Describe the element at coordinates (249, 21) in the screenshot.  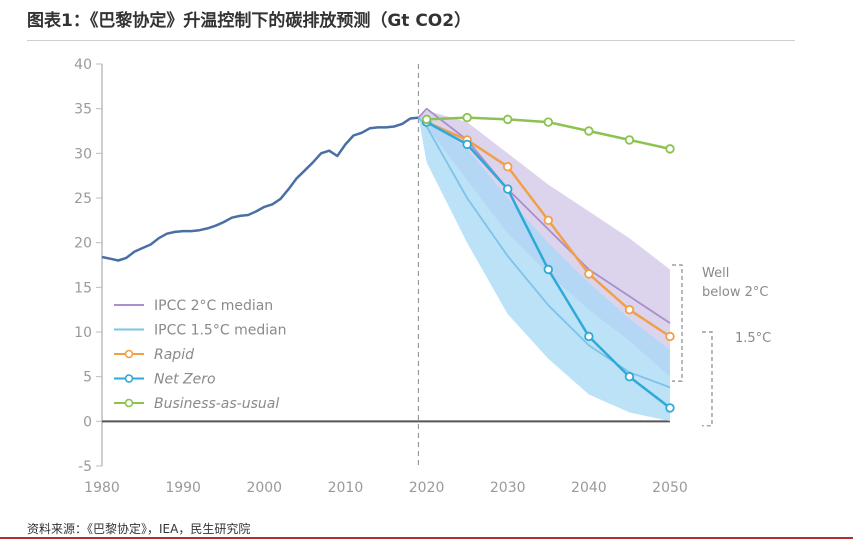
I see `page-title: 图表1：《巴黎协定》升温控制下的碳排放预测（Gt CO2）` at that location.